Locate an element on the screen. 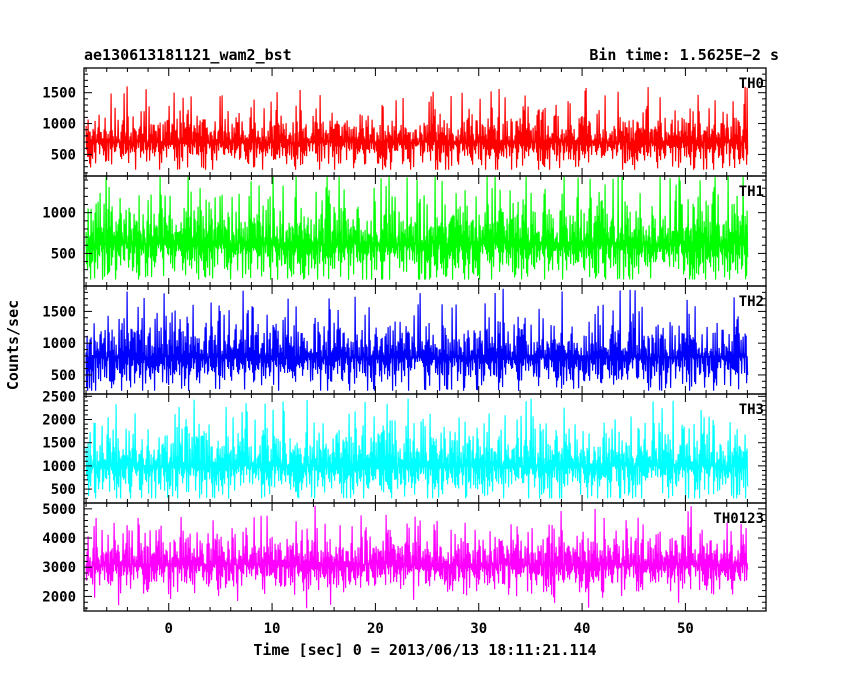  panel-label: TH0 is located at coordinates (751, 84).